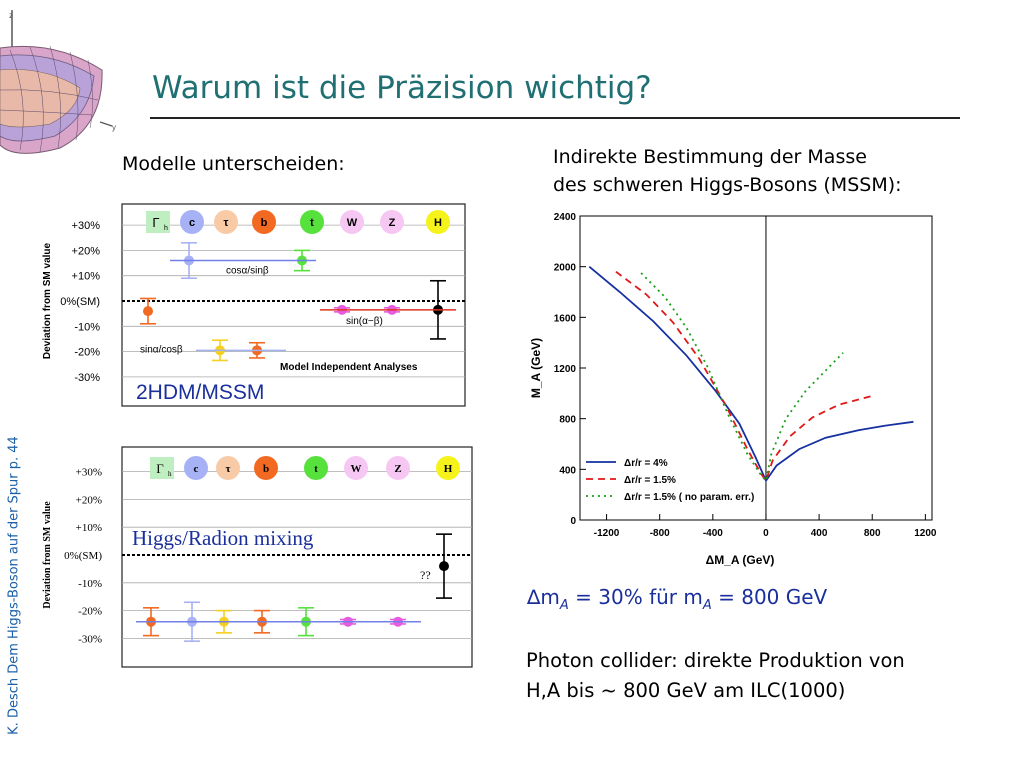 Image resolution: width=1024 pixels, height=776 pixels. What do you see at coordinates (349, 367) in the screenshot?
I see `model-independent-label: Model Independent Analyses` at bounding box center [349, 367].